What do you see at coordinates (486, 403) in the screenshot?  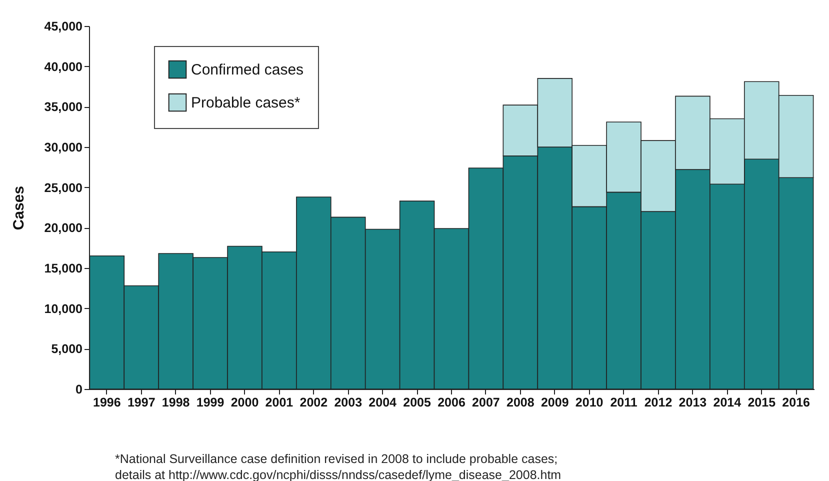 I see `x-tick-label: 2007` at bounding box center [486, 403].